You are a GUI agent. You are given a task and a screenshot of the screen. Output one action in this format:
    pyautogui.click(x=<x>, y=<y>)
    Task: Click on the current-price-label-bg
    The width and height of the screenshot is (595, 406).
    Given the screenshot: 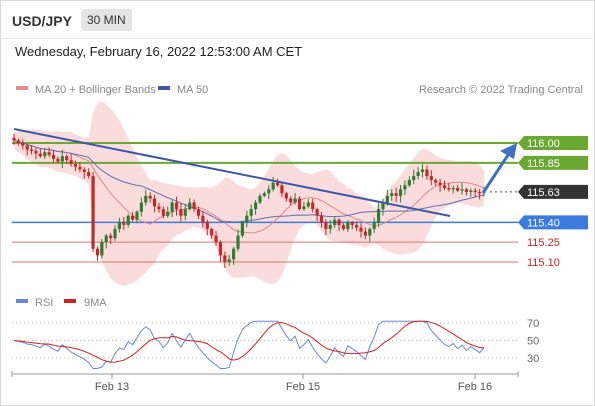 What is the action you would take?
    pyautogui.click(x=553, y=191)
    